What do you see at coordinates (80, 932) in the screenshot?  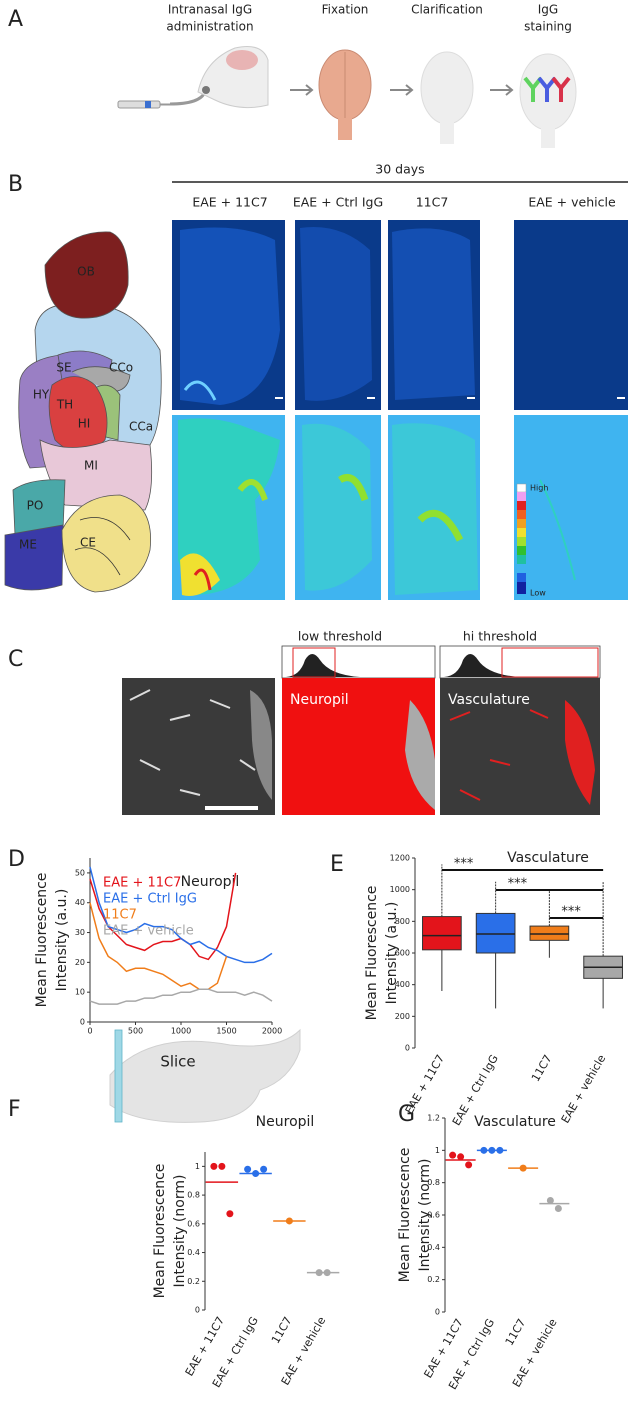 I see `y-tick-label: 30` at bounding box center [80, 932].